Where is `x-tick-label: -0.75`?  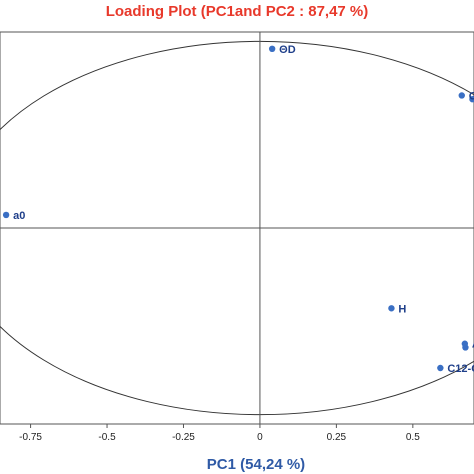
x-tick-label: -0.75 is located at coordinates (30, 437).